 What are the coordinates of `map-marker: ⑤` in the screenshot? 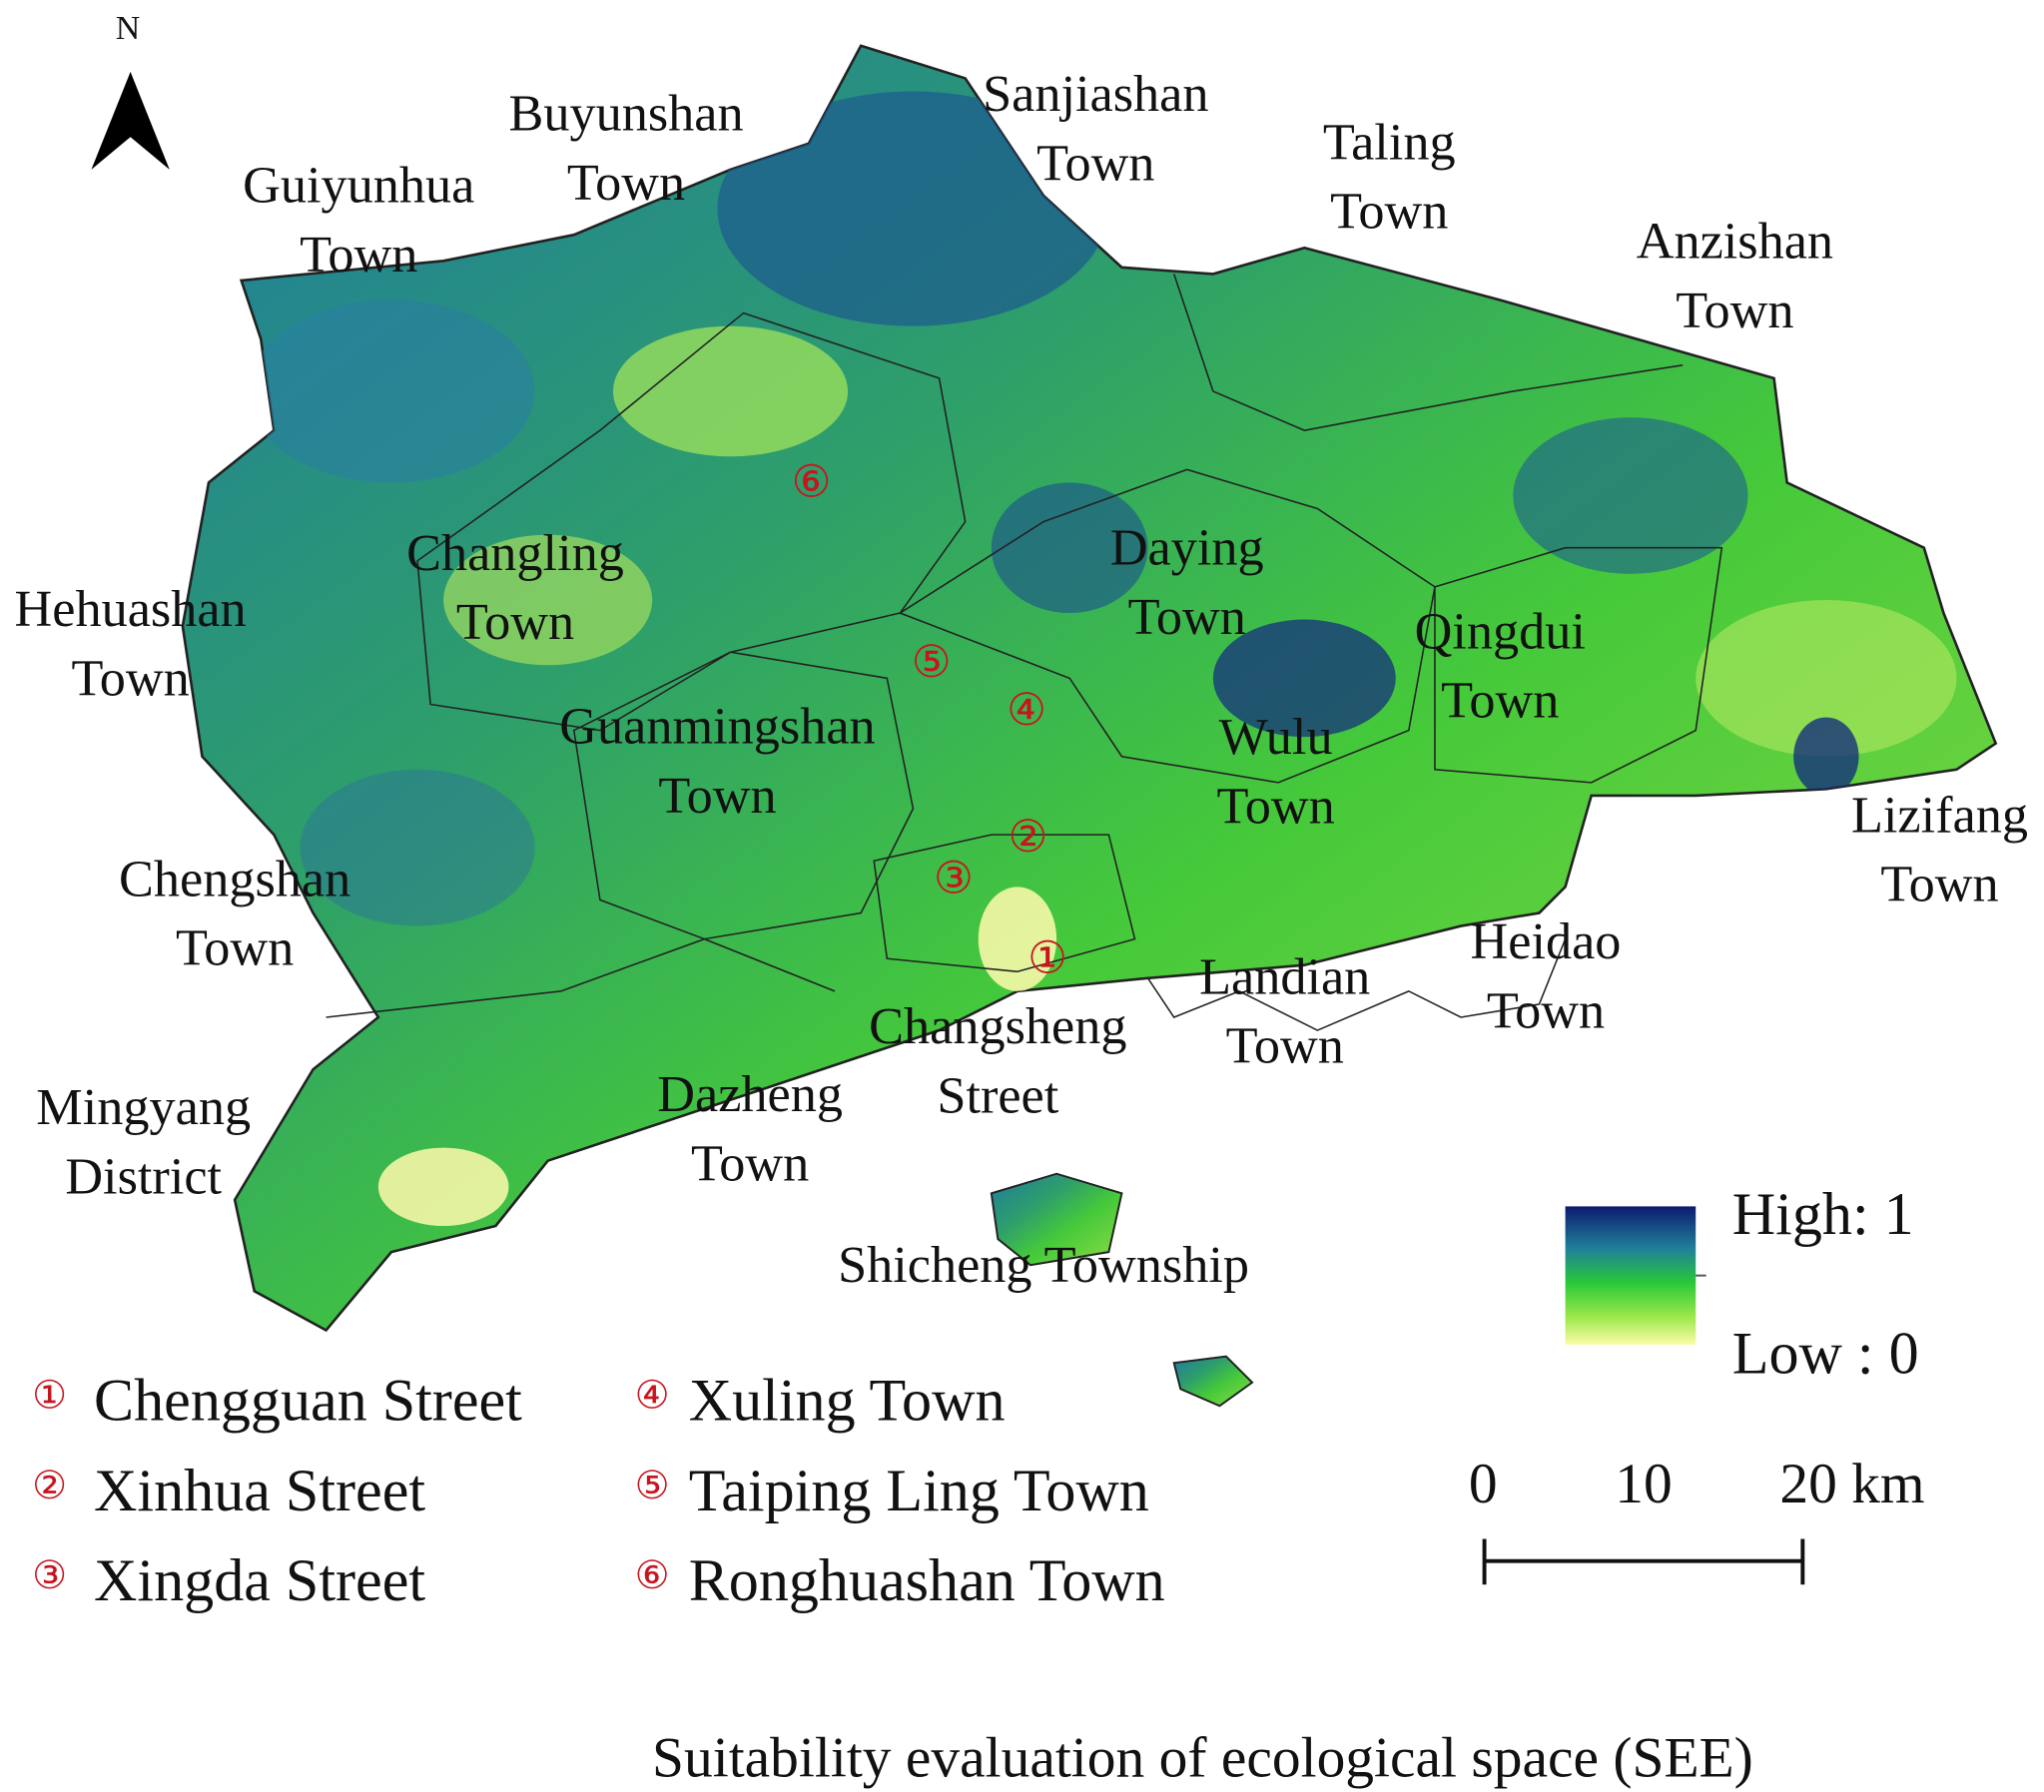 It's located at (932, 662).